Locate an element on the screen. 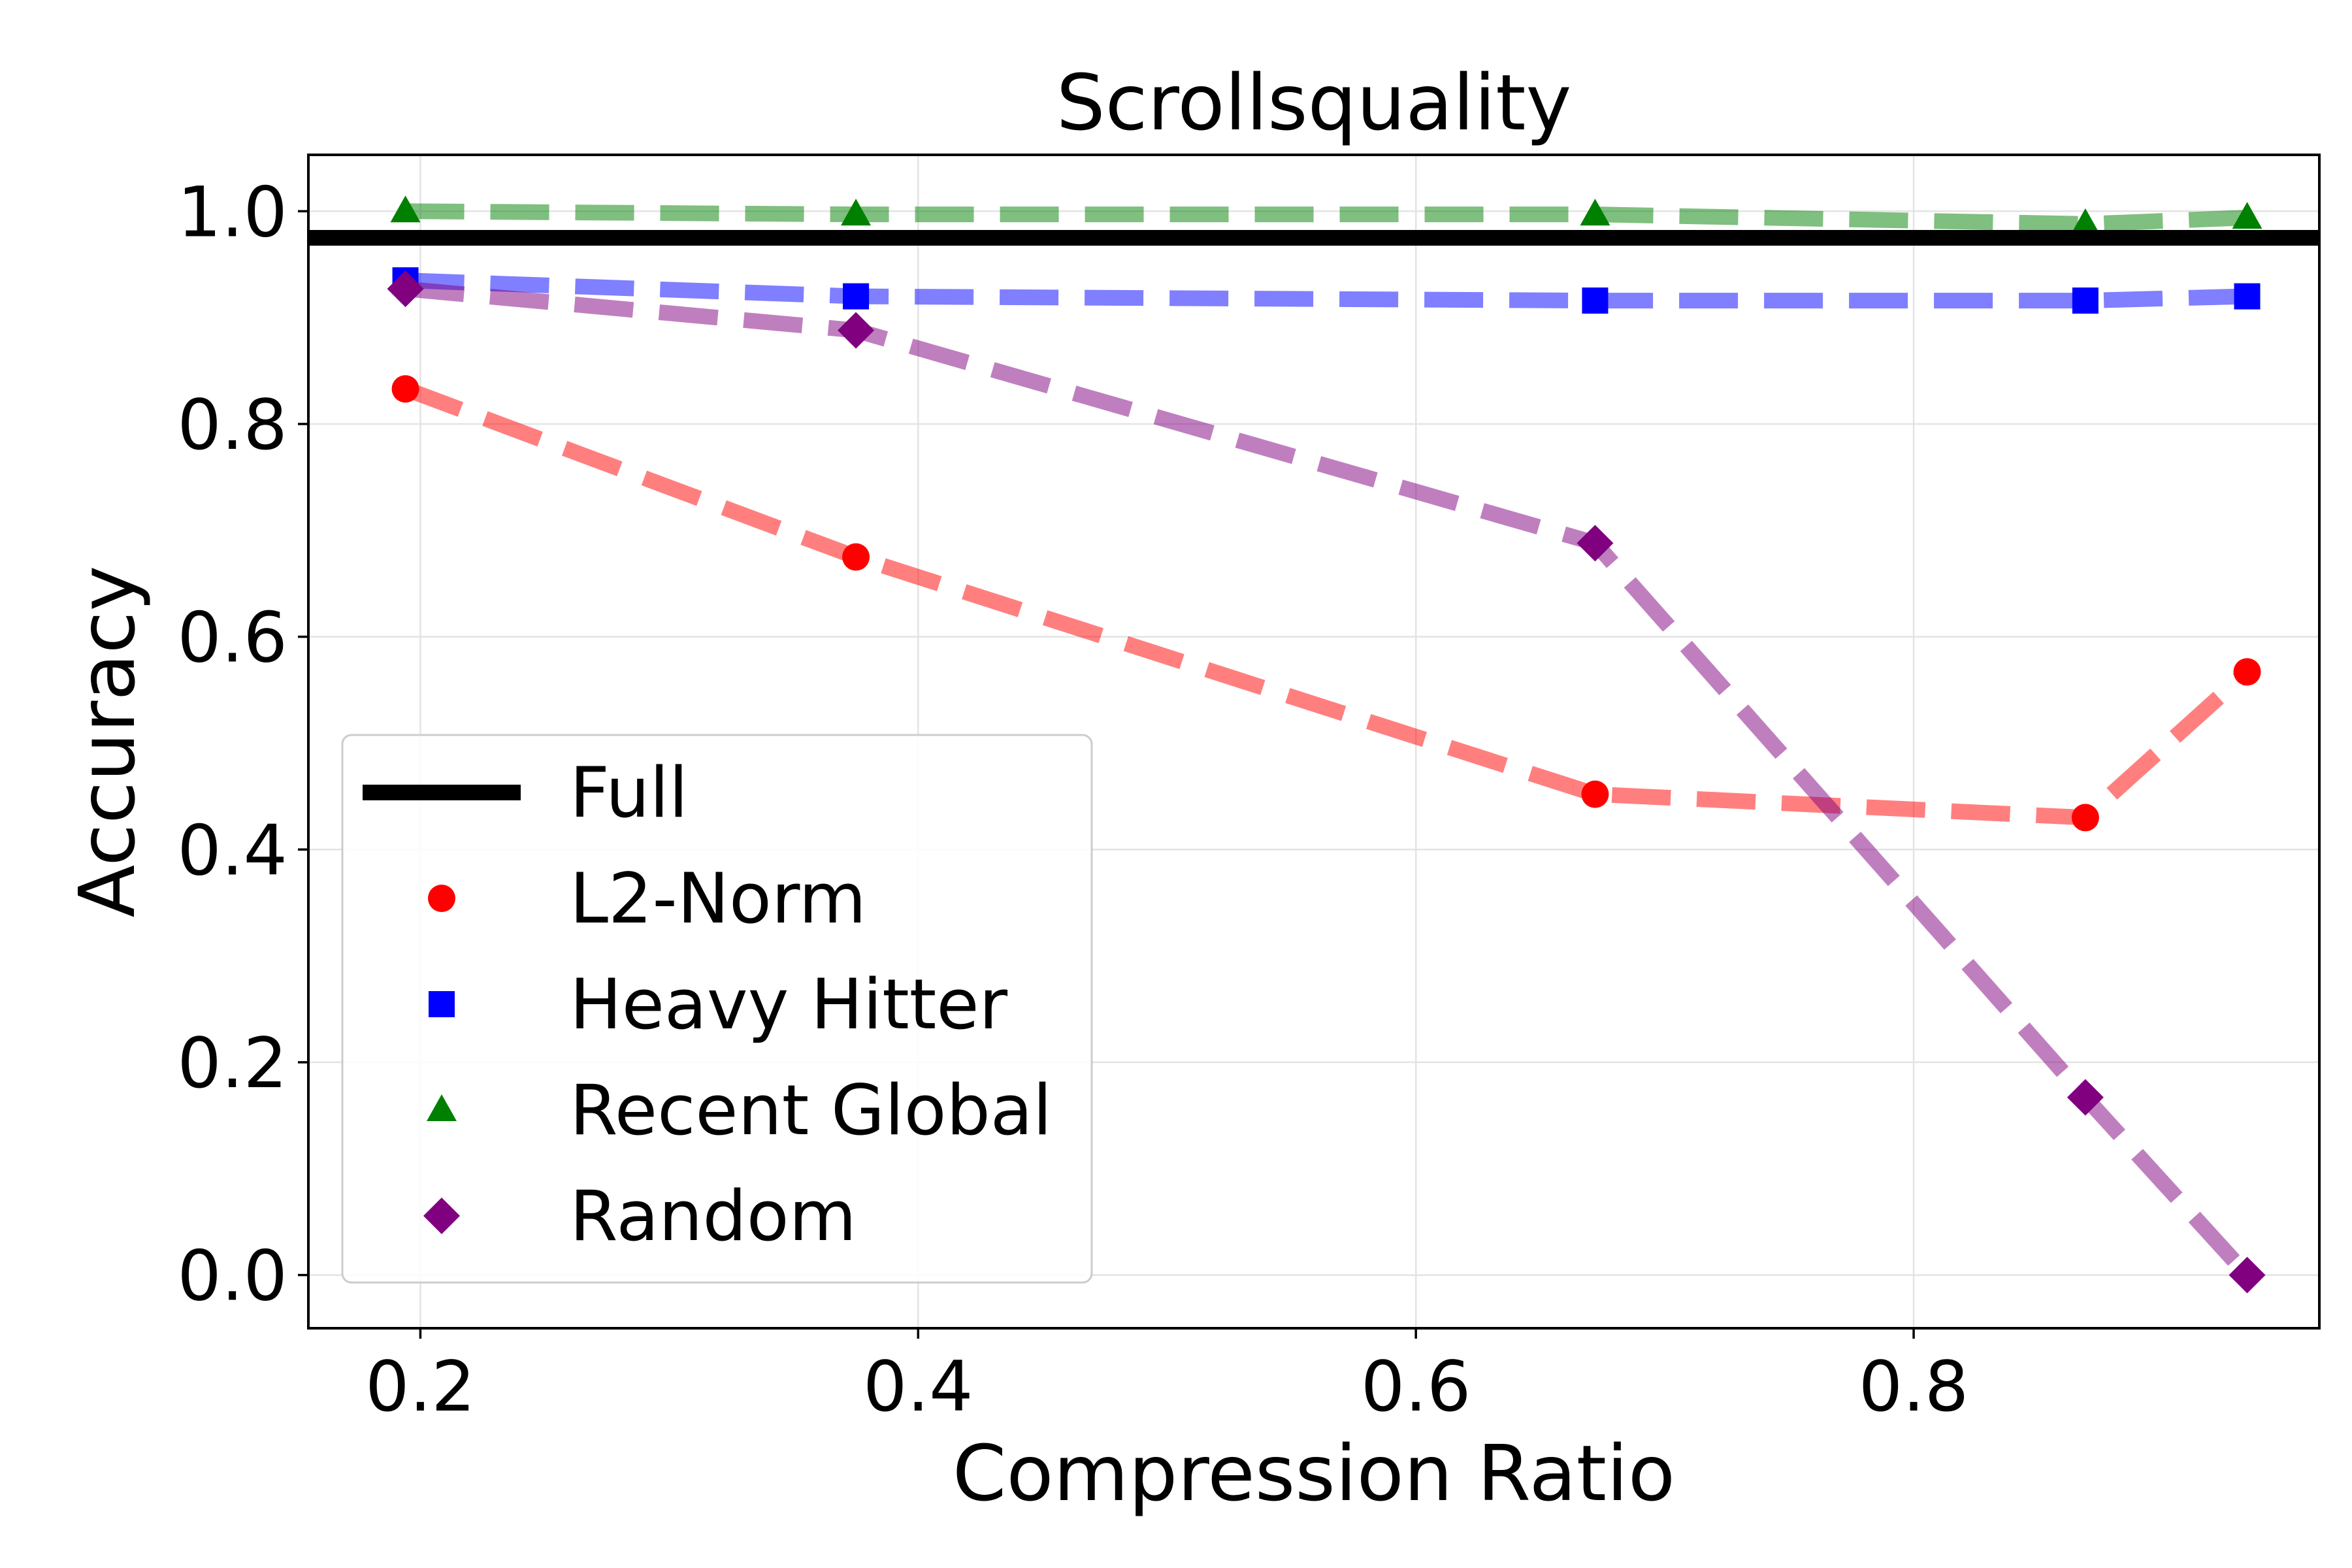  y-tick-label: 0.8 is located at coordinates (232, 425).